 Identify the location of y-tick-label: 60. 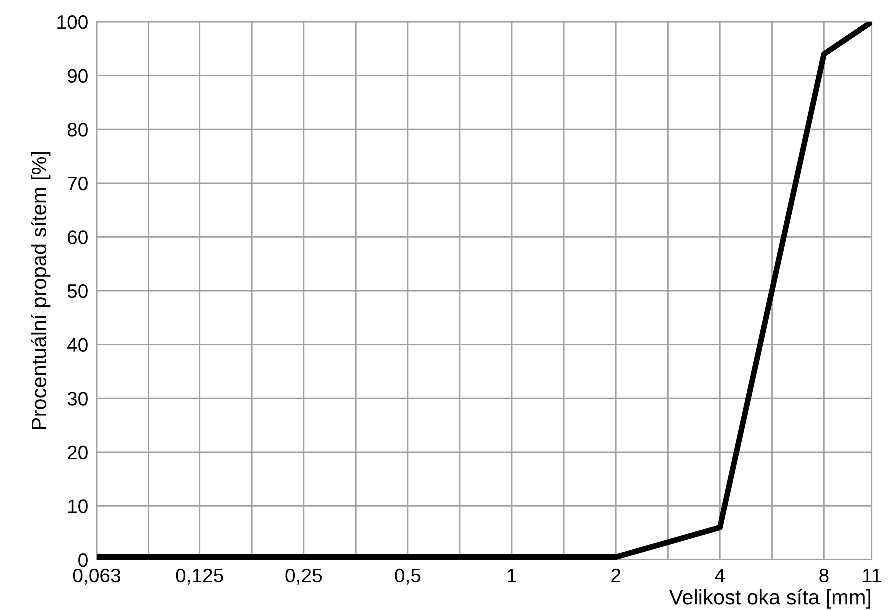
(78, 237).